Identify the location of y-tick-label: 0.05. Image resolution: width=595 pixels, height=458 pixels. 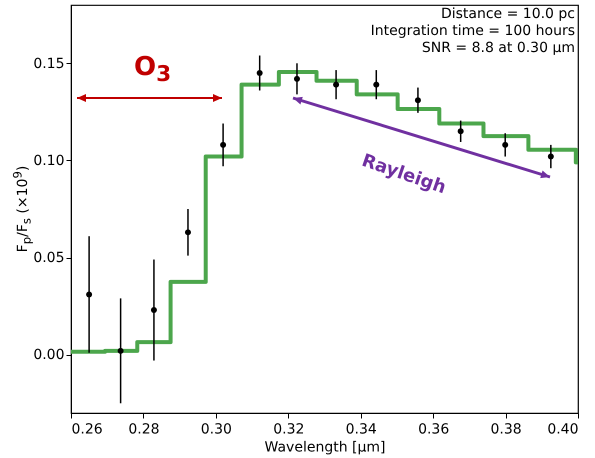
(48, 258).